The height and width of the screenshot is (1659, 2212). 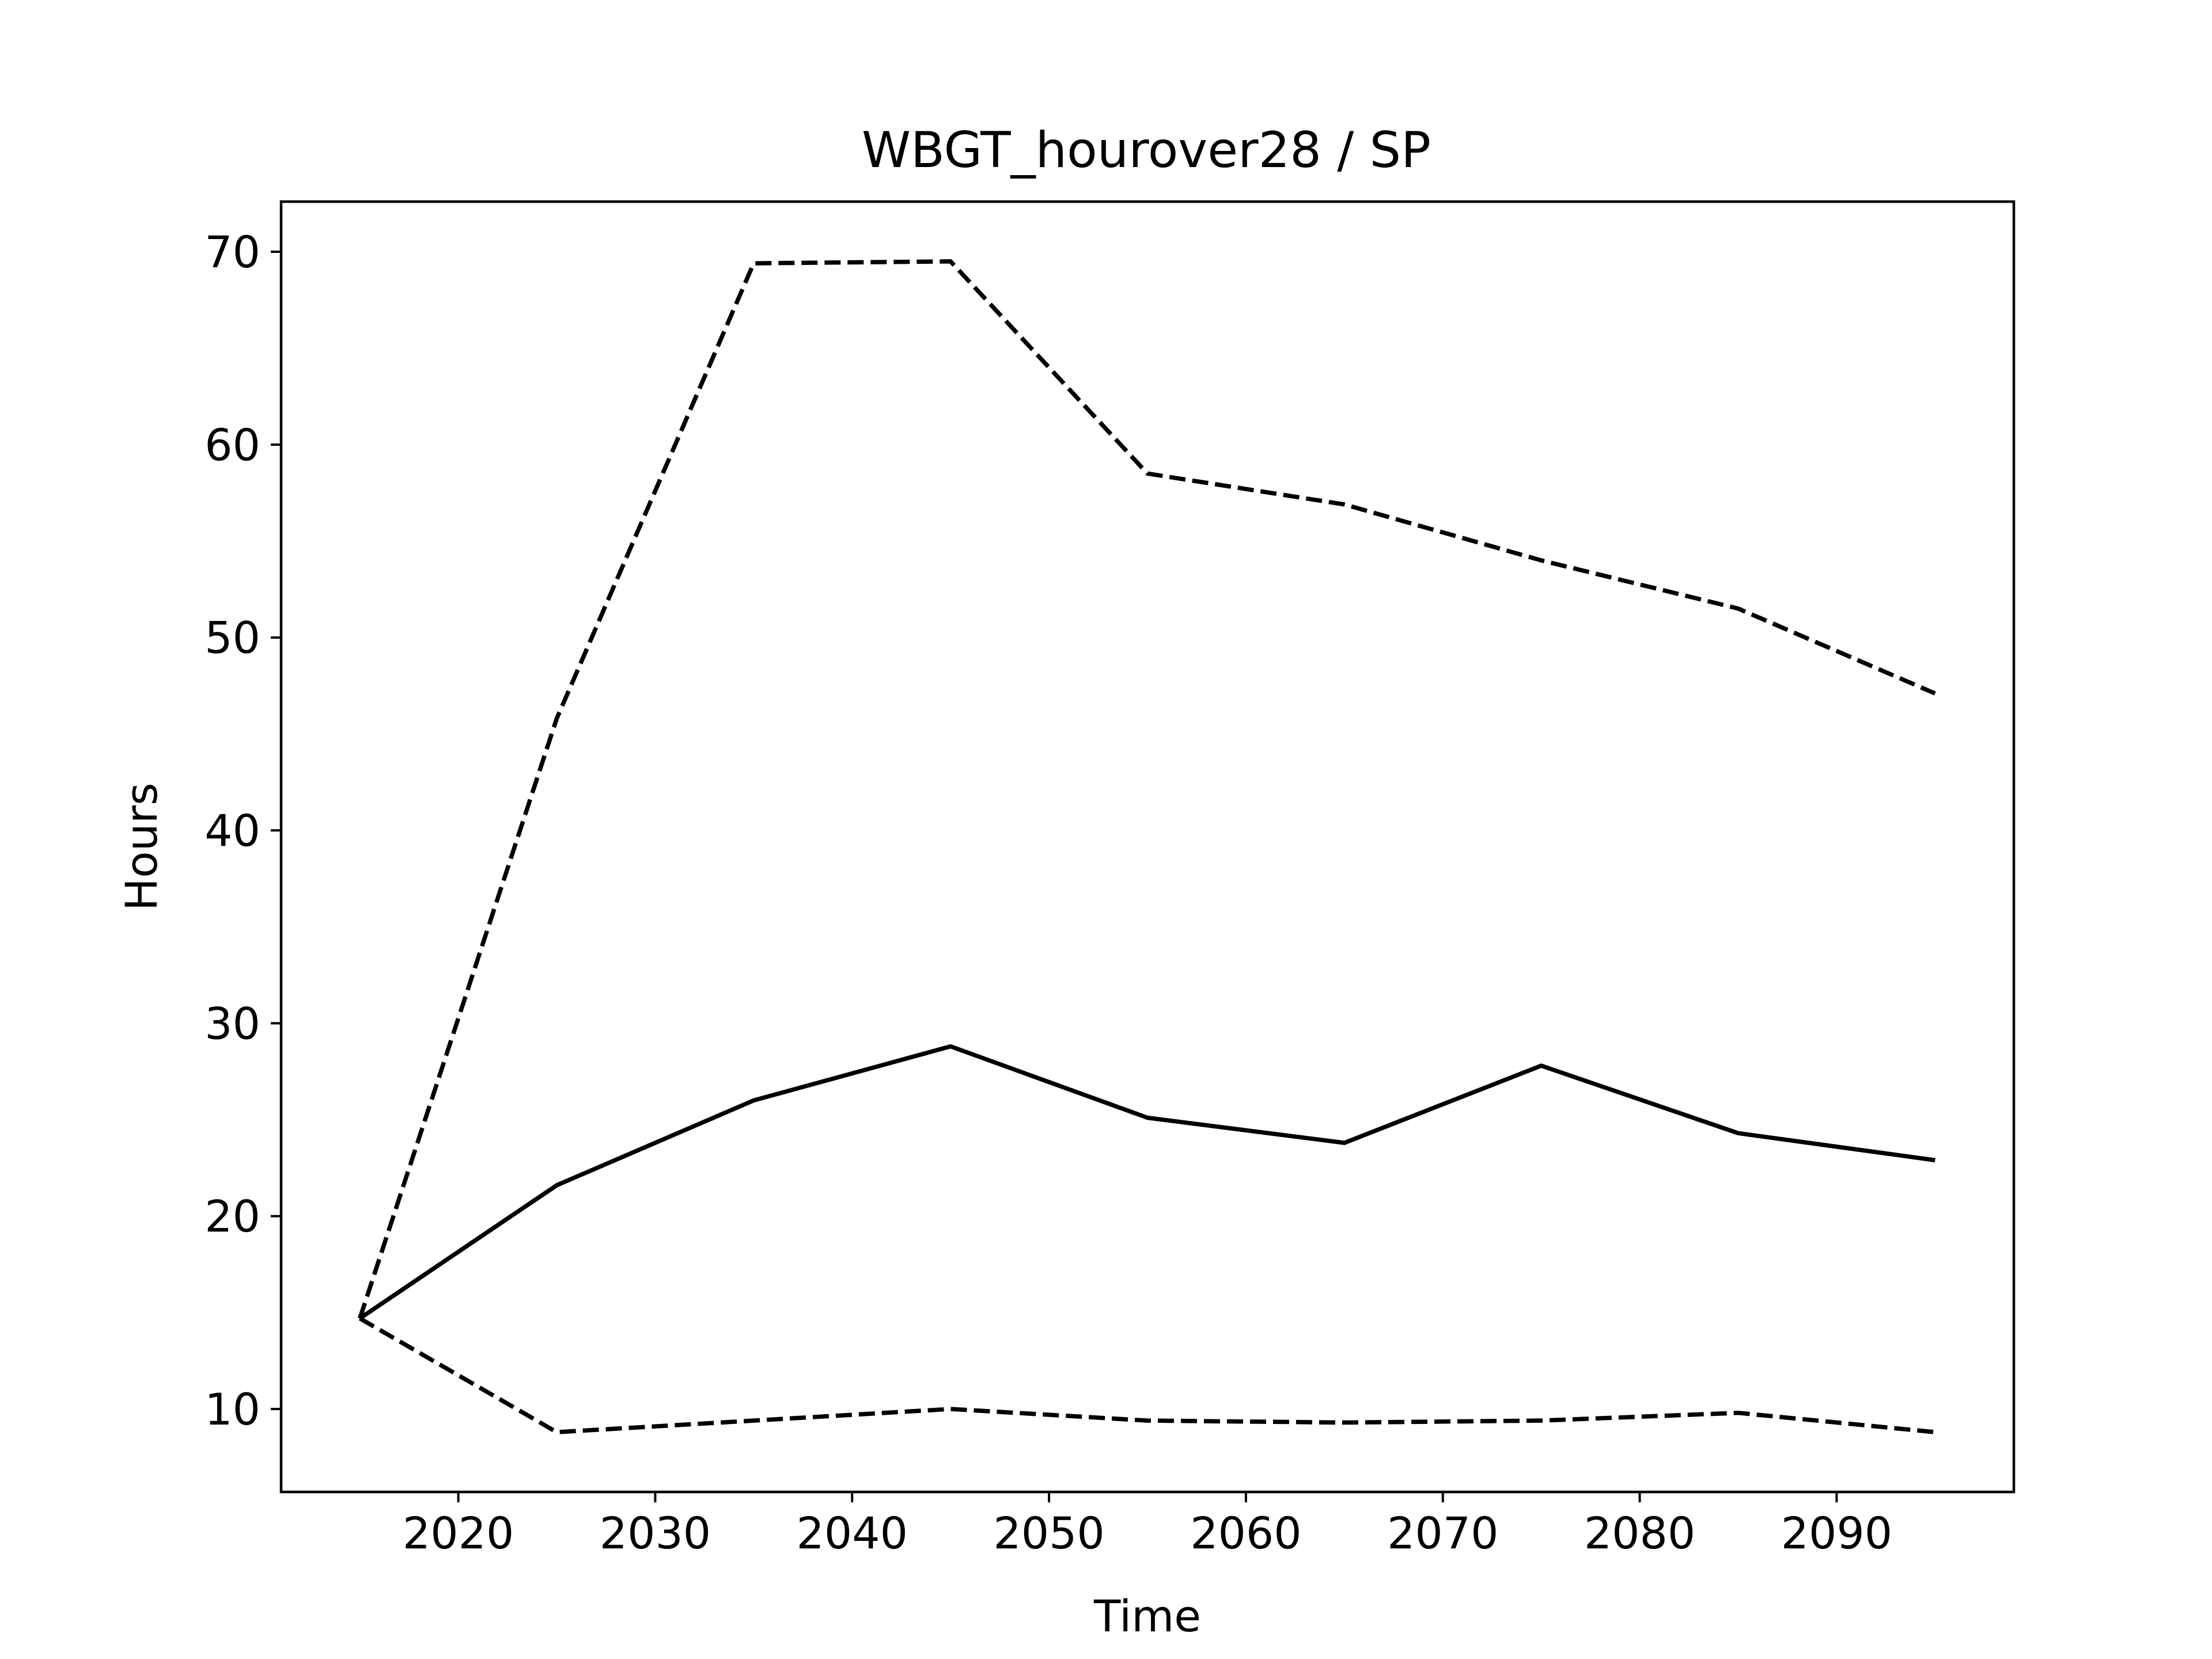 I want to click on y-axis: 10 20 30 40 50 60 70, so click(x=242, y=830).